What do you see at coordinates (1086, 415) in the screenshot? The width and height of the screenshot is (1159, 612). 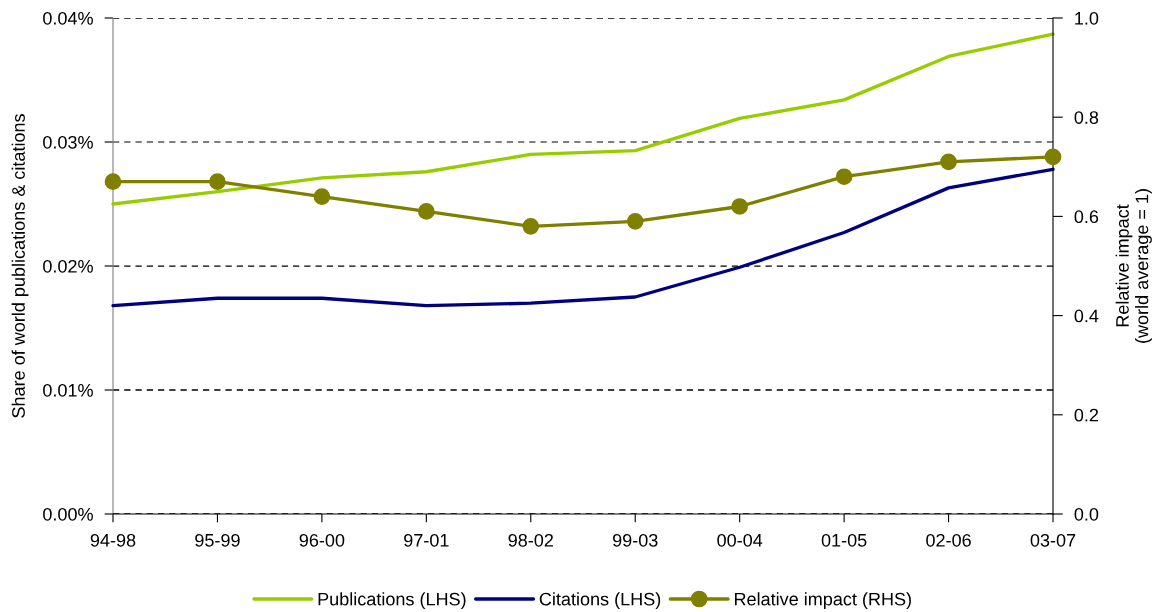 I see `y2-tick-label: 0.2` at bounding box center [1086, 415].